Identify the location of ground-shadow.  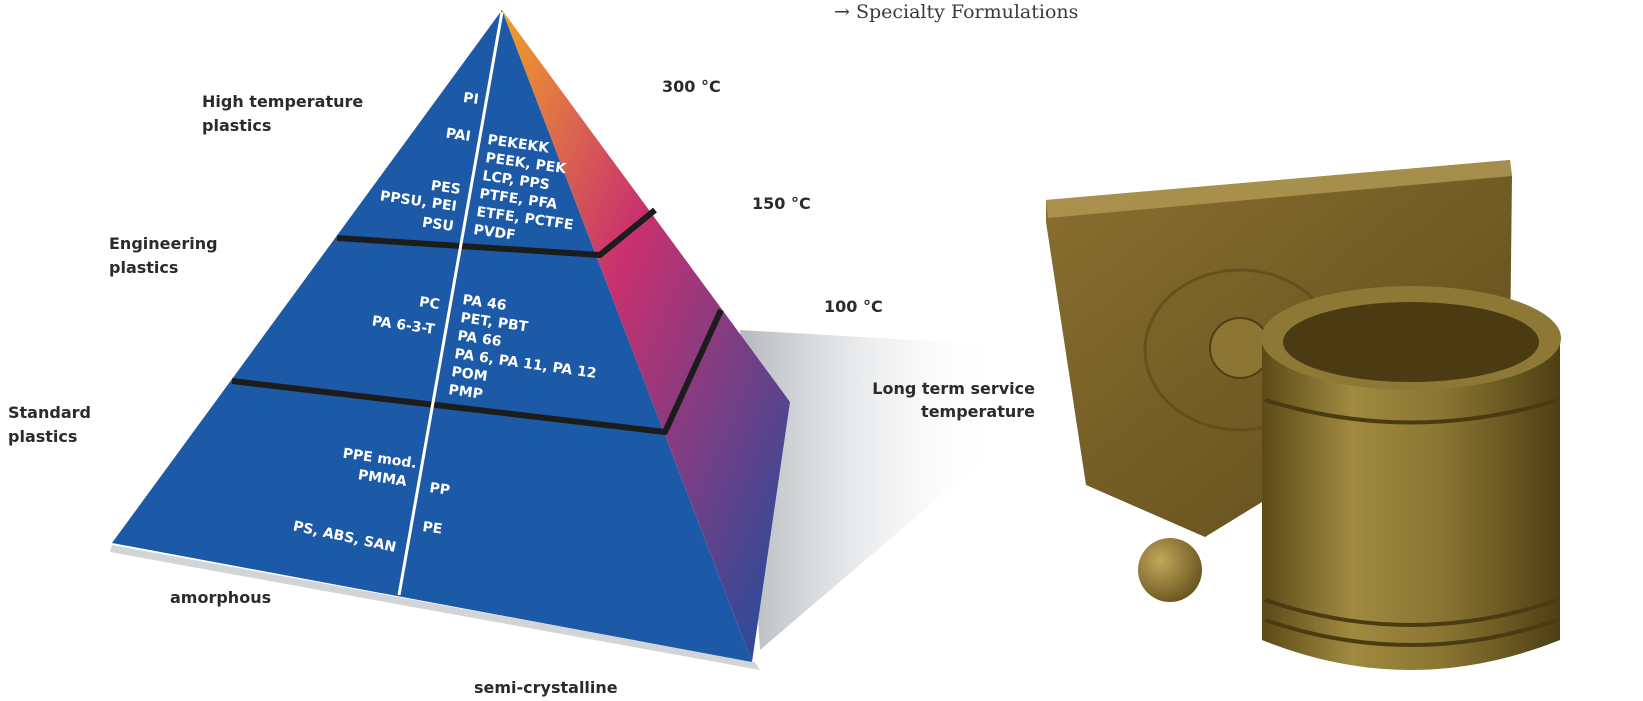
(435, 607).